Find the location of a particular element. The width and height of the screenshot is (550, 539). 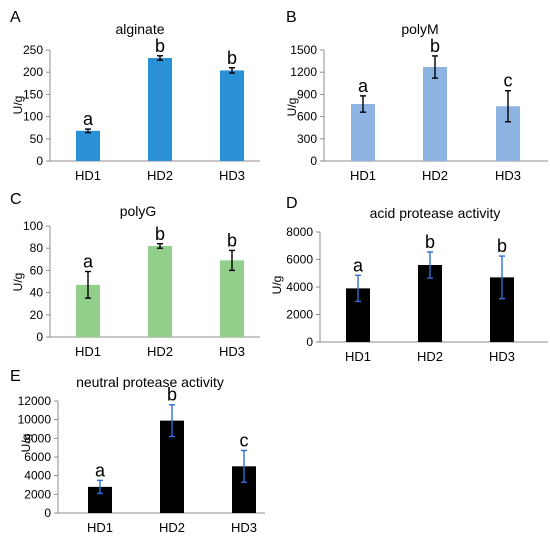

y-tick-label: 12000 is located at coordinates (35, 401).